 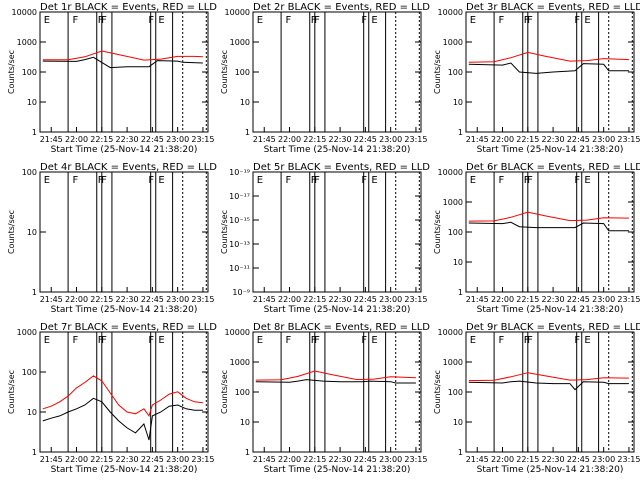 What do you see at coordinates (502, 459) in the screenshot?
I see `x-tick-label: 22:00` at bounding box center [502, 459].